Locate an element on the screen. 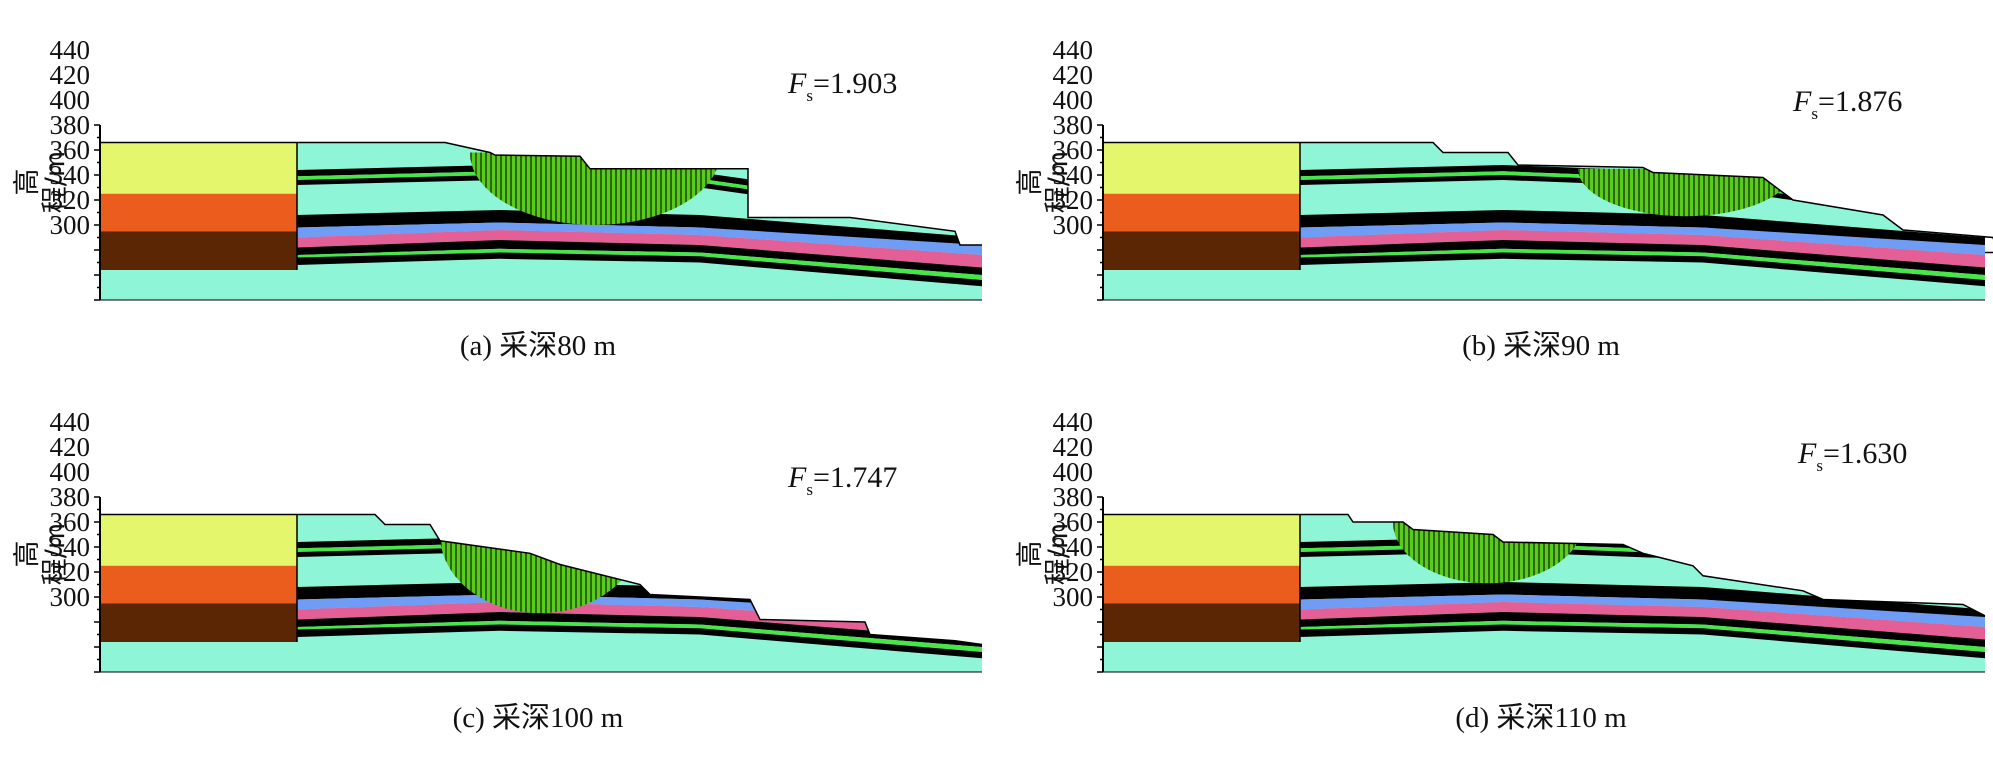  safety-factor-label: Fs=1.876 is located at coordinates (1848, 104).